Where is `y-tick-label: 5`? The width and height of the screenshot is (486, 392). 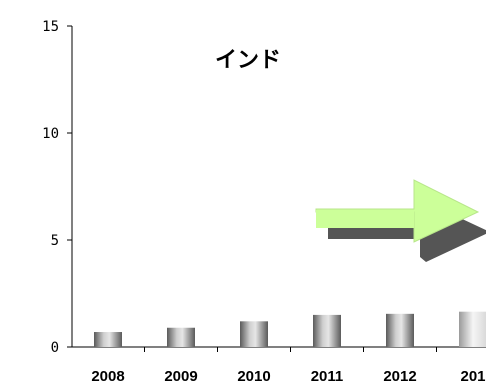 y-tick-label: 5 is located at coordinates (55, 241).